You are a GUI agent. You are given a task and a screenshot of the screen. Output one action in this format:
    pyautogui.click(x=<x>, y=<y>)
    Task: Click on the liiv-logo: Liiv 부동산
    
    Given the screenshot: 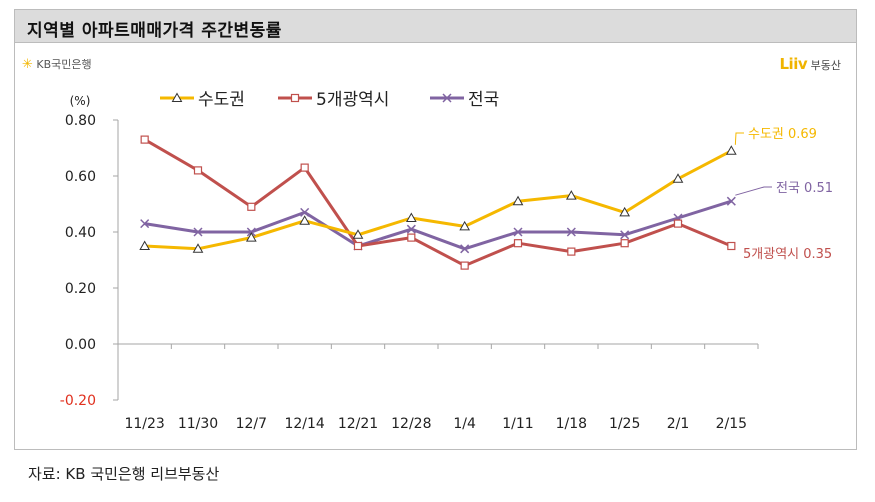 What is the action you would take?
    pyautogui.click(x=811, y=64)
    